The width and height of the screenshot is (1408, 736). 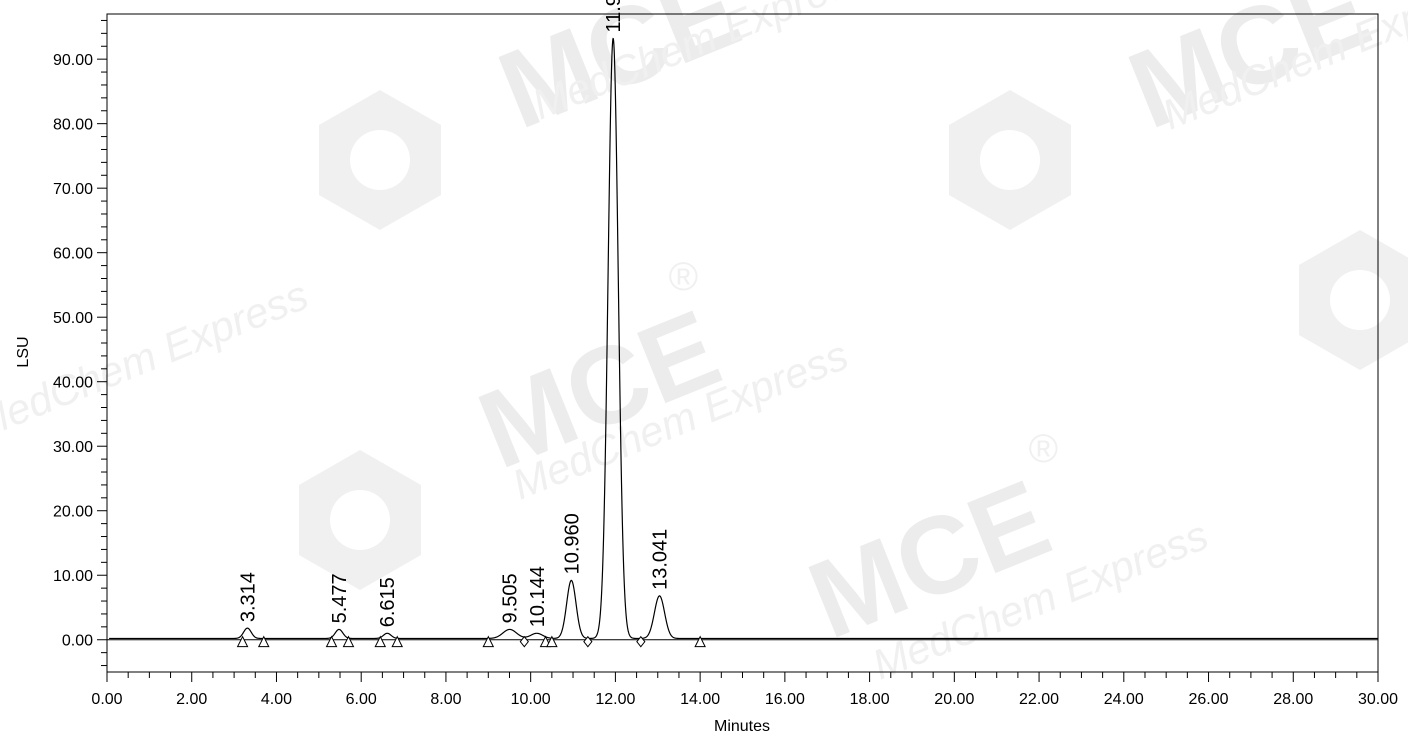 I want to click on peak-label: 13.041, so click(x=661, y=559).